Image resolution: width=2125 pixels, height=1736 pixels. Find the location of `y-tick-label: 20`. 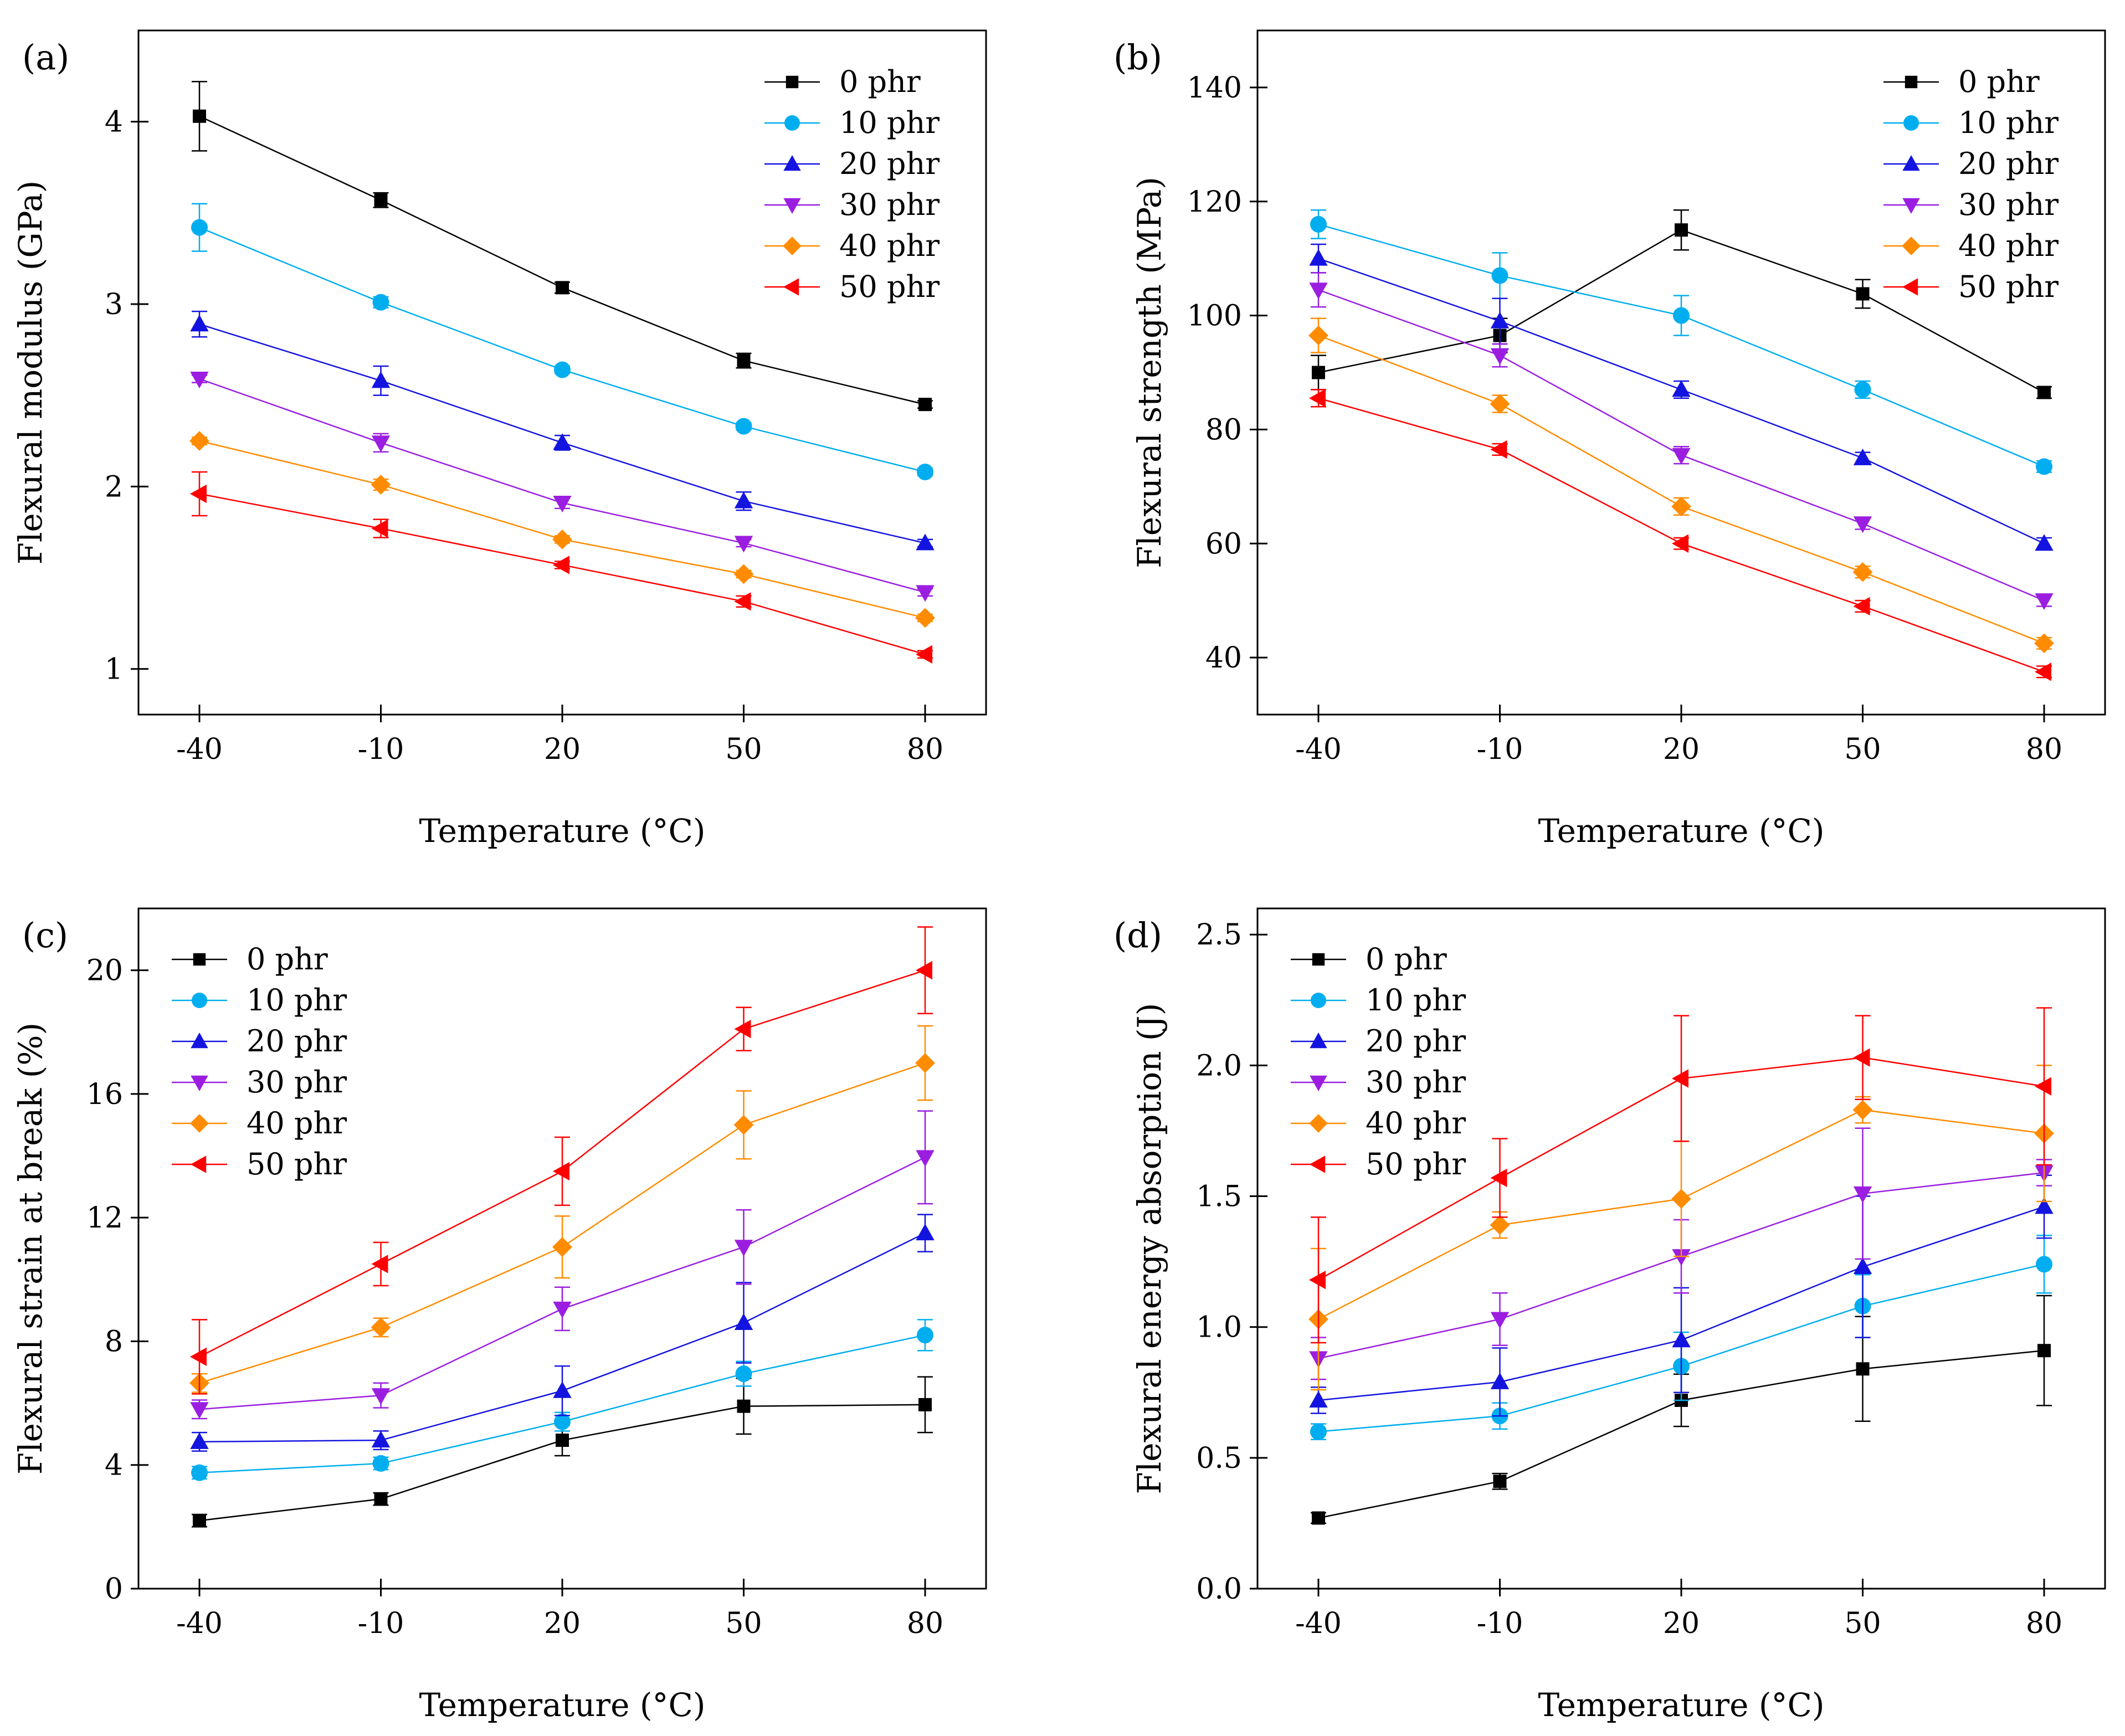

y-tick-label: 20 is located at coordinates (104, 971).